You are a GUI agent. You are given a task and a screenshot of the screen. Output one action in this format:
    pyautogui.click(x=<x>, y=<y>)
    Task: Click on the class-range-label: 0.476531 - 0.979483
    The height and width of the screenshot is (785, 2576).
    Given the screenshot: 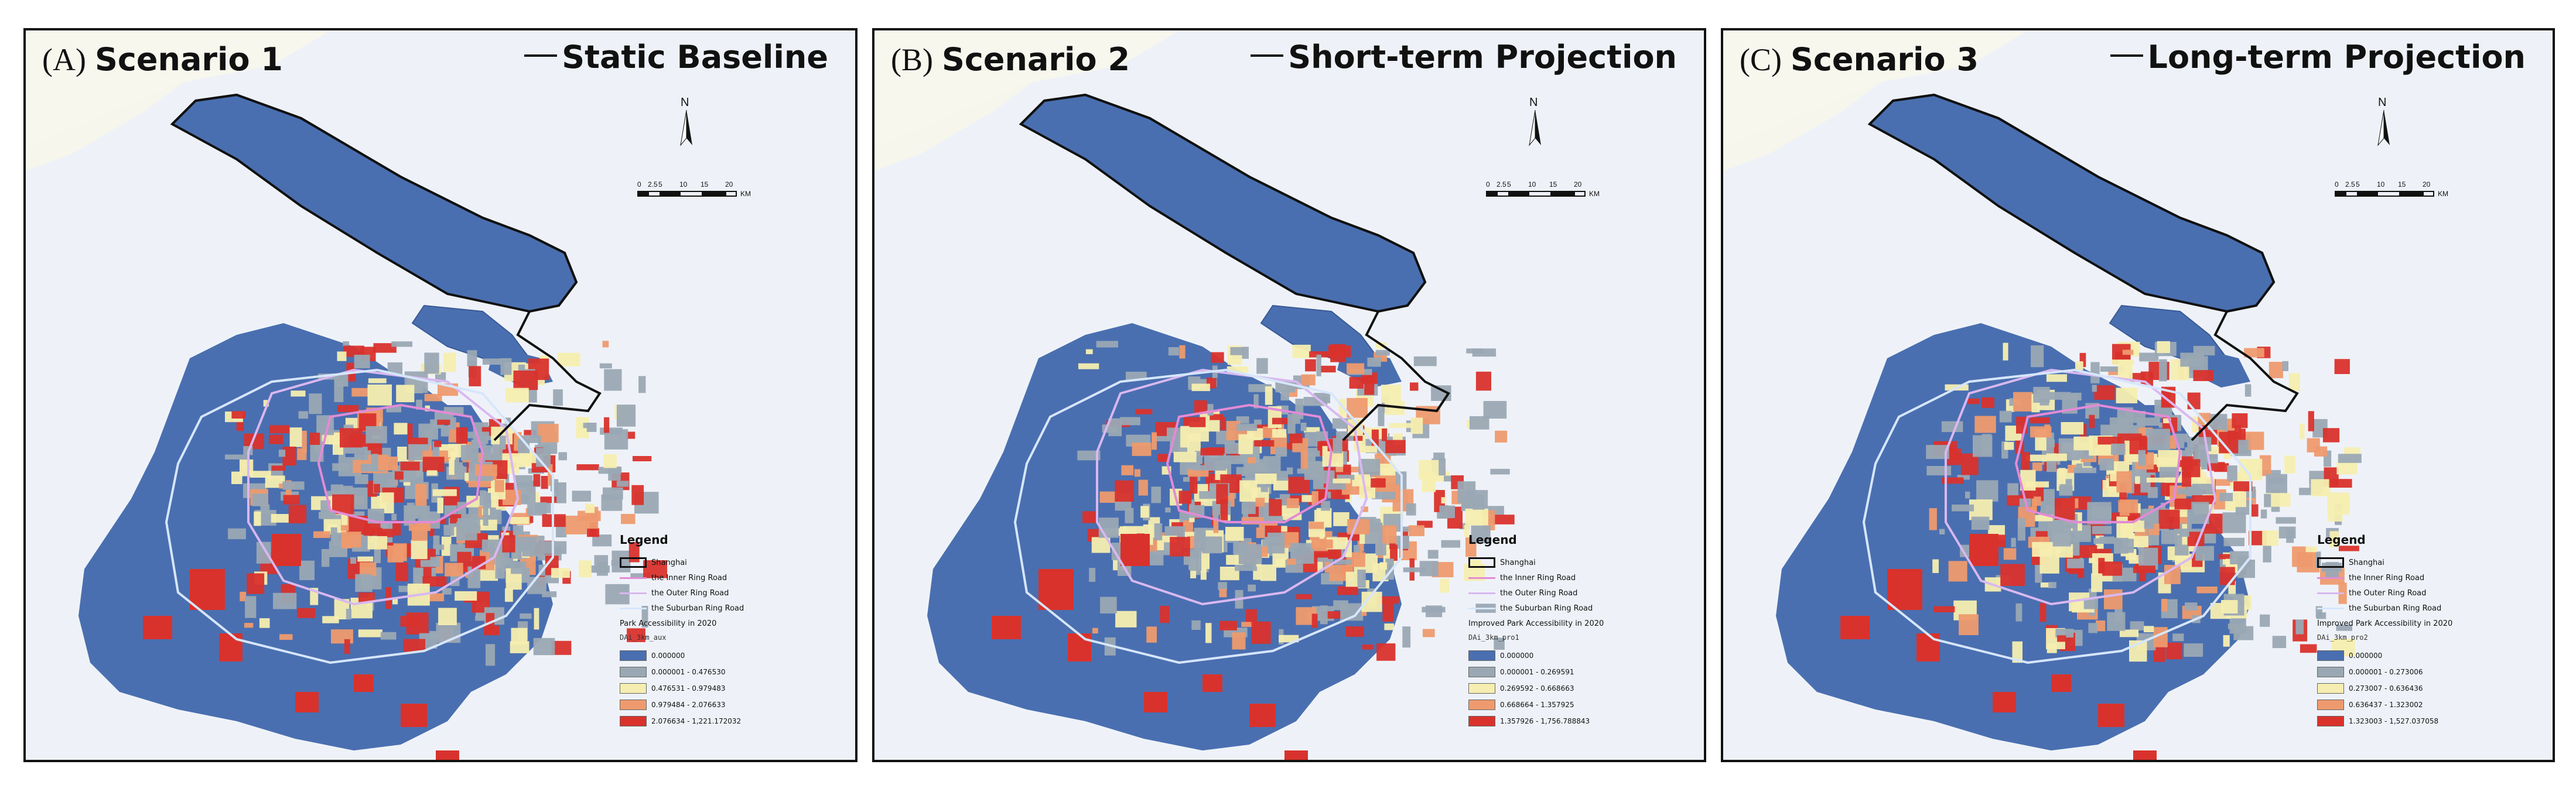 What is the action you would take?
    pyautogui.click(x=688, y=688)
    